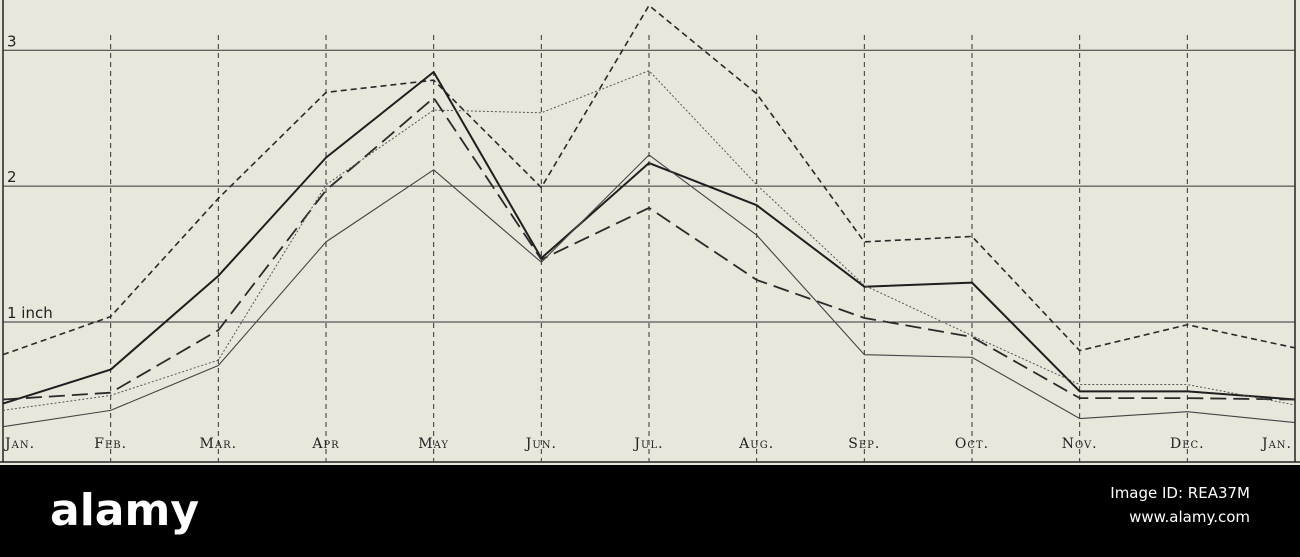 The image size is (1300, 557). Describe the element at coordinates (540, 444) in the screenshot. I see `x-tick-label: Jun.` at that location.